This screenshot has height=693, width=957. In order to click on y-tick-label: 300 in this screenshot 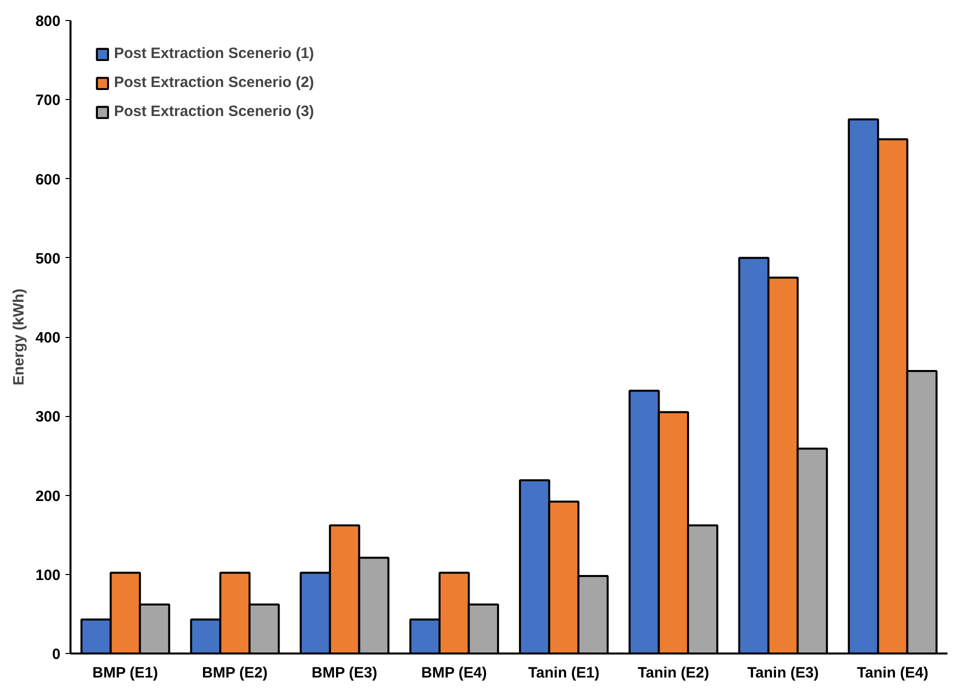, I will do `click(48, 417)`.